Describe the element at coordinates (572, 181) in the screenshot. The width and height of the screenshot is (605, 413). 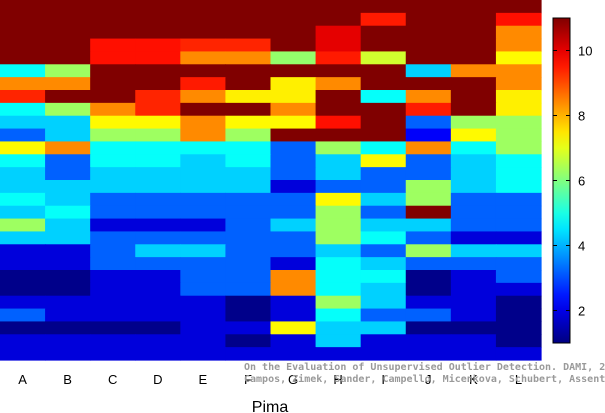
I see `colorbar-ticks: 2 4 6 8 10` at that location.